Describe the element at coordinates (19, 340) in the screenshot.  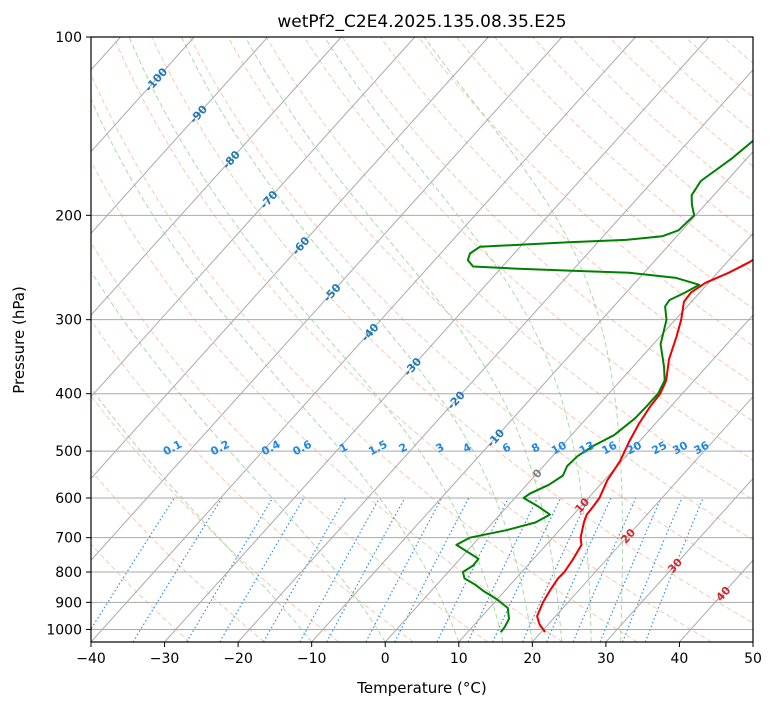
I see `y-axis-title: Pressure (hPa)` at that location.